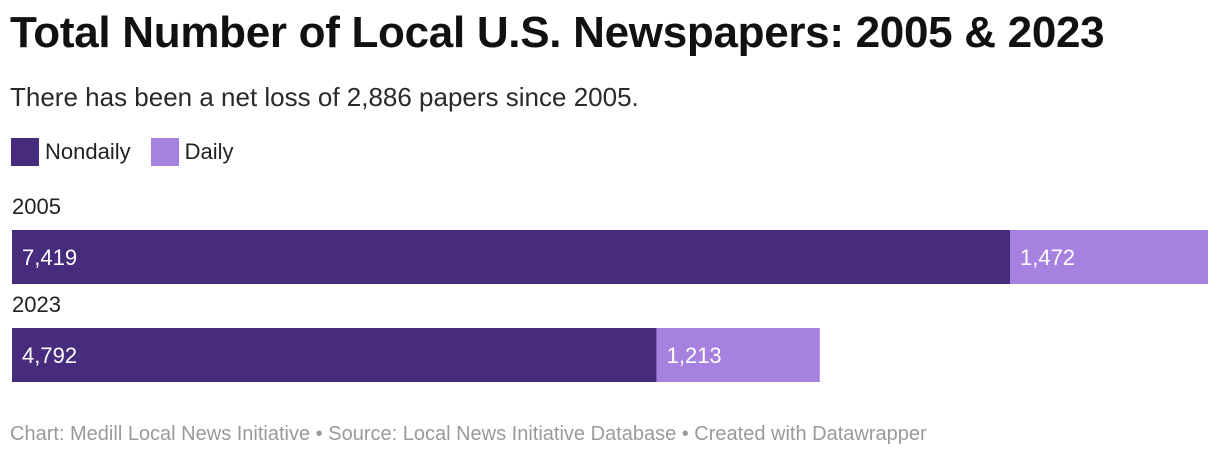 Image resolution: width=1220 pixels, height=458 pixels. I want to click on bar-nondaily-2023, so click(334, 355).